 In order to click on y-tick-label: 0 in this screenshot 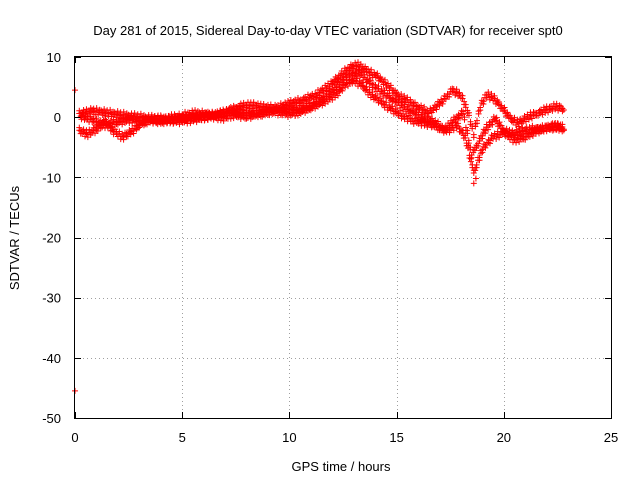, I will do `click(57, 117)`.